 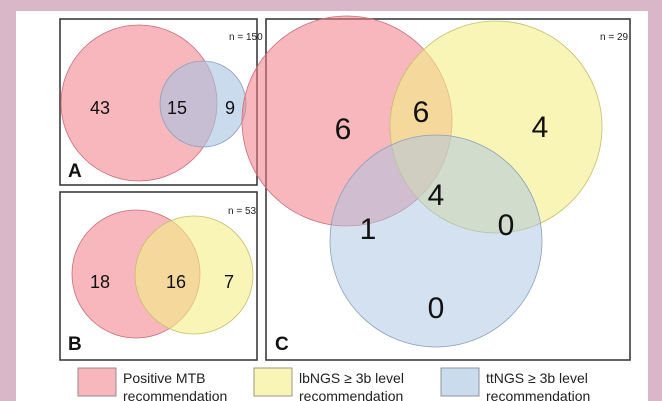 I want to click on panel-b-n-label: n = 53, so click(x=242, y=211).